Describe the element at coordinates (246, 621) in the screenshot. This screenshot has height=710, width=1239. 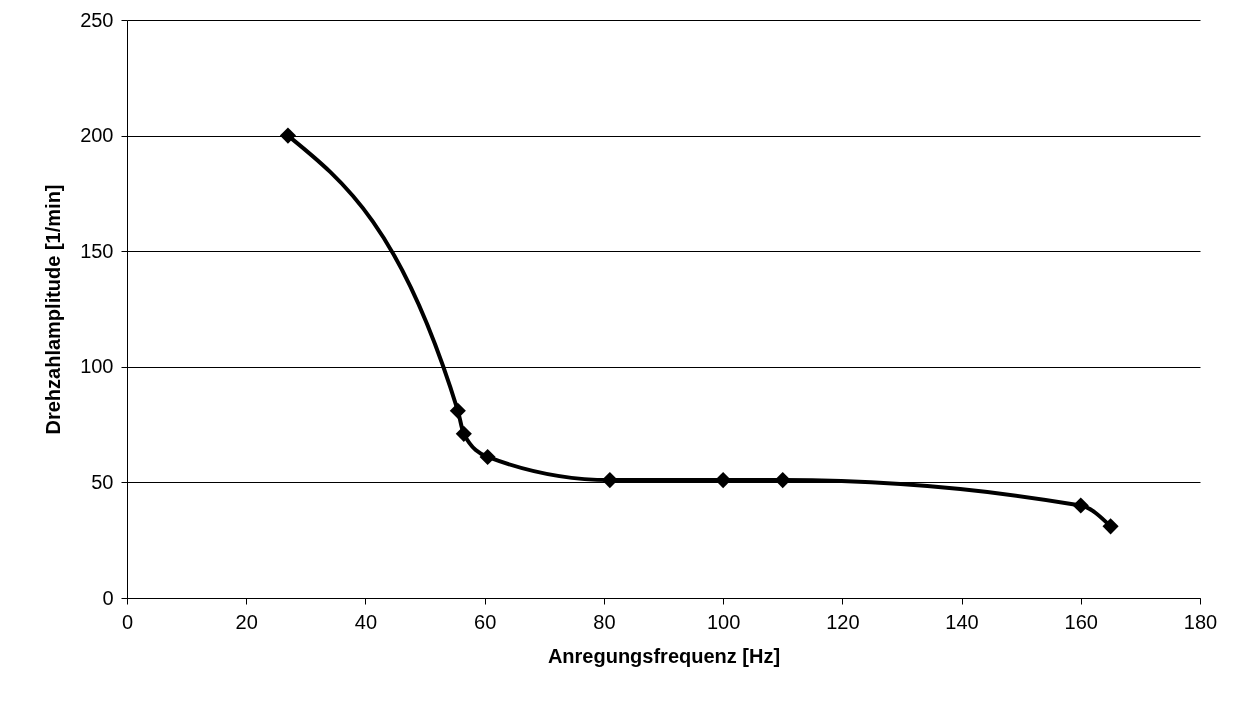
I see `x-tick-label: 20` at that location.